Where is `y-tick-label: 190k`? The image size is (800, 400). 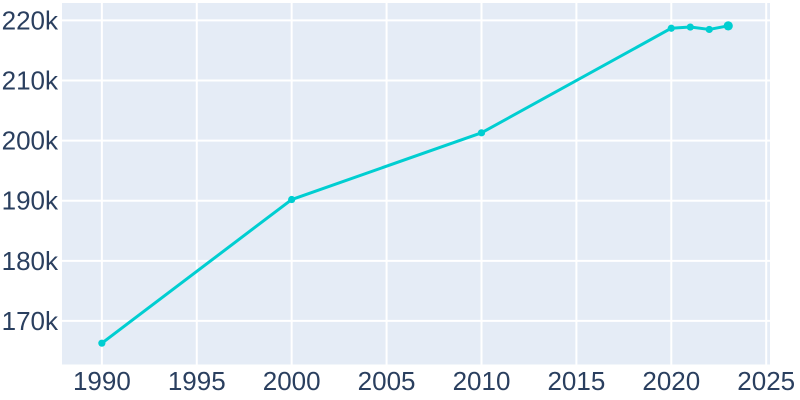
y-tick-label: 190k is located at coordinates (30, 201).